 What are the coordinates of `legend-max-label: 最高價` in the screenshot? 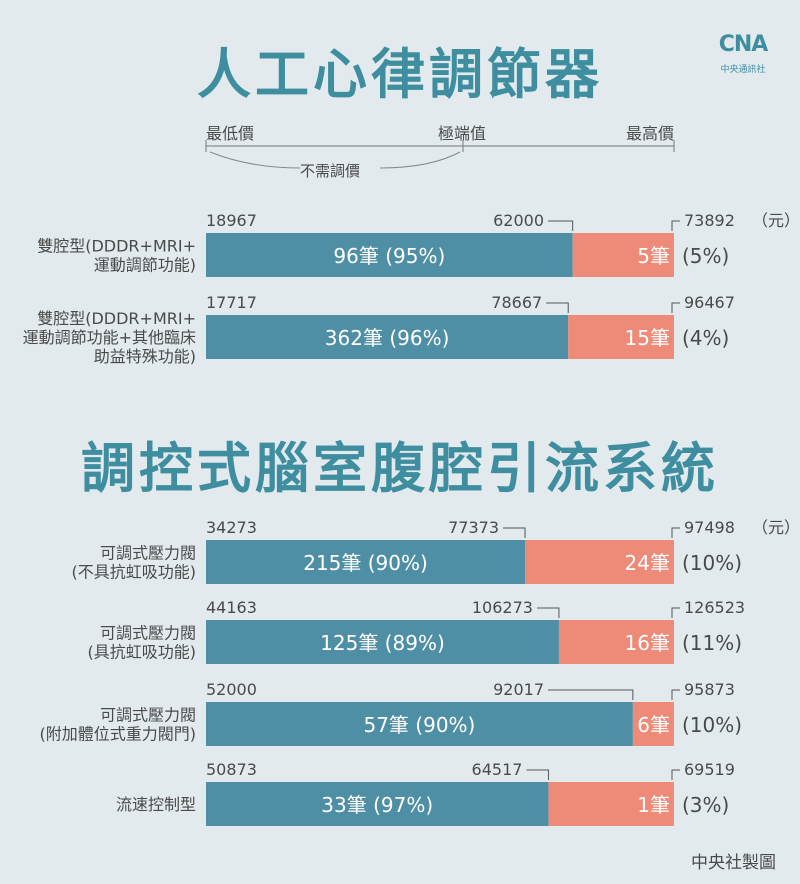 It's located at (650, 133).